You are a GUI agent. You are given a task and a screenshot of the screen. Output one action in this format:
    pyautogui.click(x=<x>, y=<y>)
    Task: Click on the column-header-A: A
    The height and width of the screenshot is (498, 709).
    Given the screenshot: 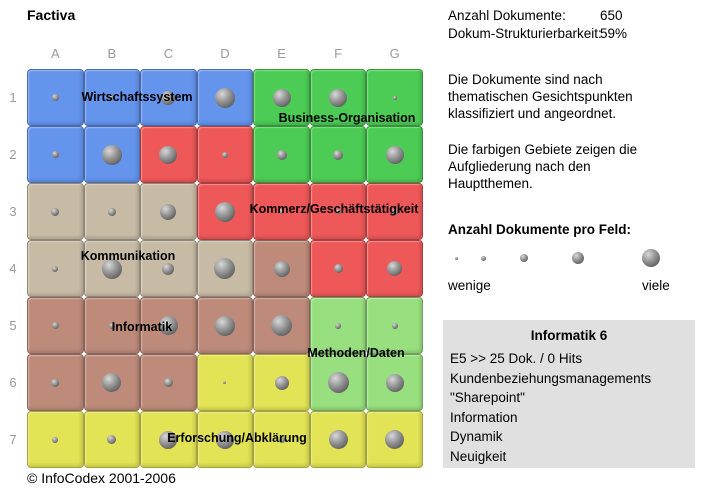 What is the action you would take?
    pyautogui.click(x=55, y=53)
    